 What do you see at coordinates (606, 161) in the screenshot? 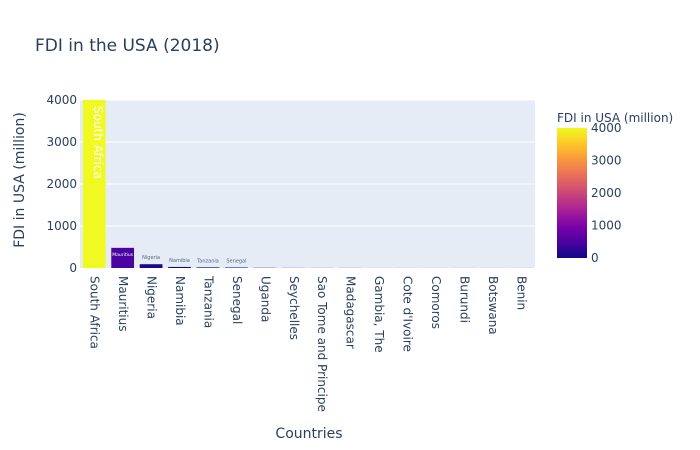
I see `colorbar-tick-label: 3000` at bounding box center [606, 161].